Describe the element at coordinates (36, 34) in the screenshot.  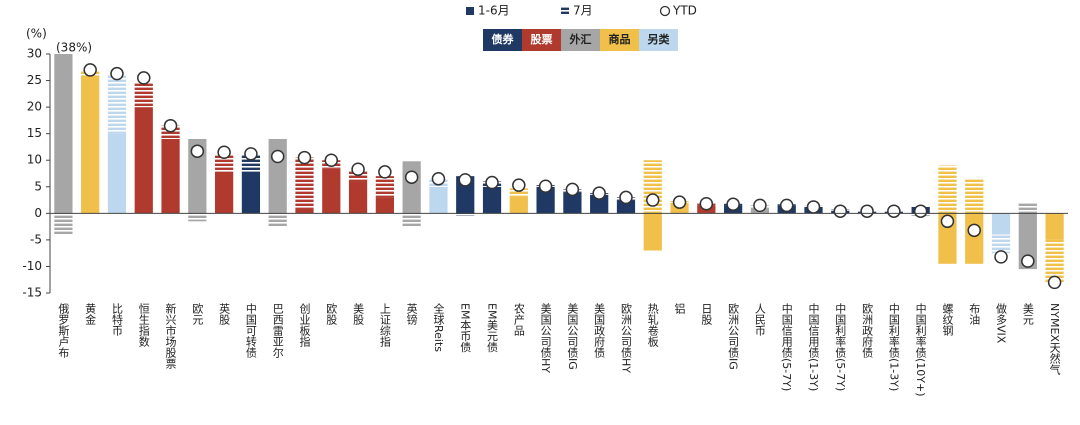
I see `y-axis-label: (%)` at that location.